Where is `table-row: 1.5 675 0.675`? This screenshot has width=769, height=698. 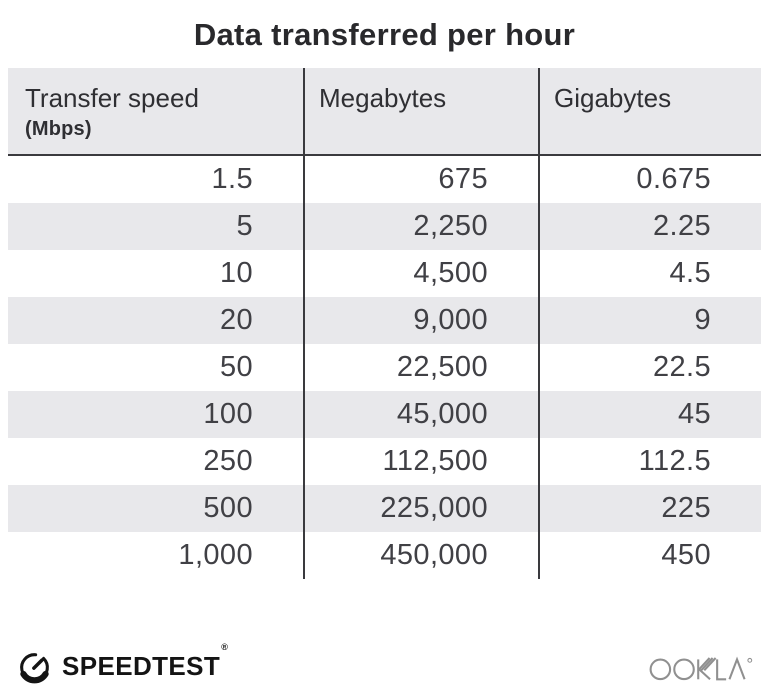
table-row: 1.5 675 0.675 is located at coordinates (384, 179).